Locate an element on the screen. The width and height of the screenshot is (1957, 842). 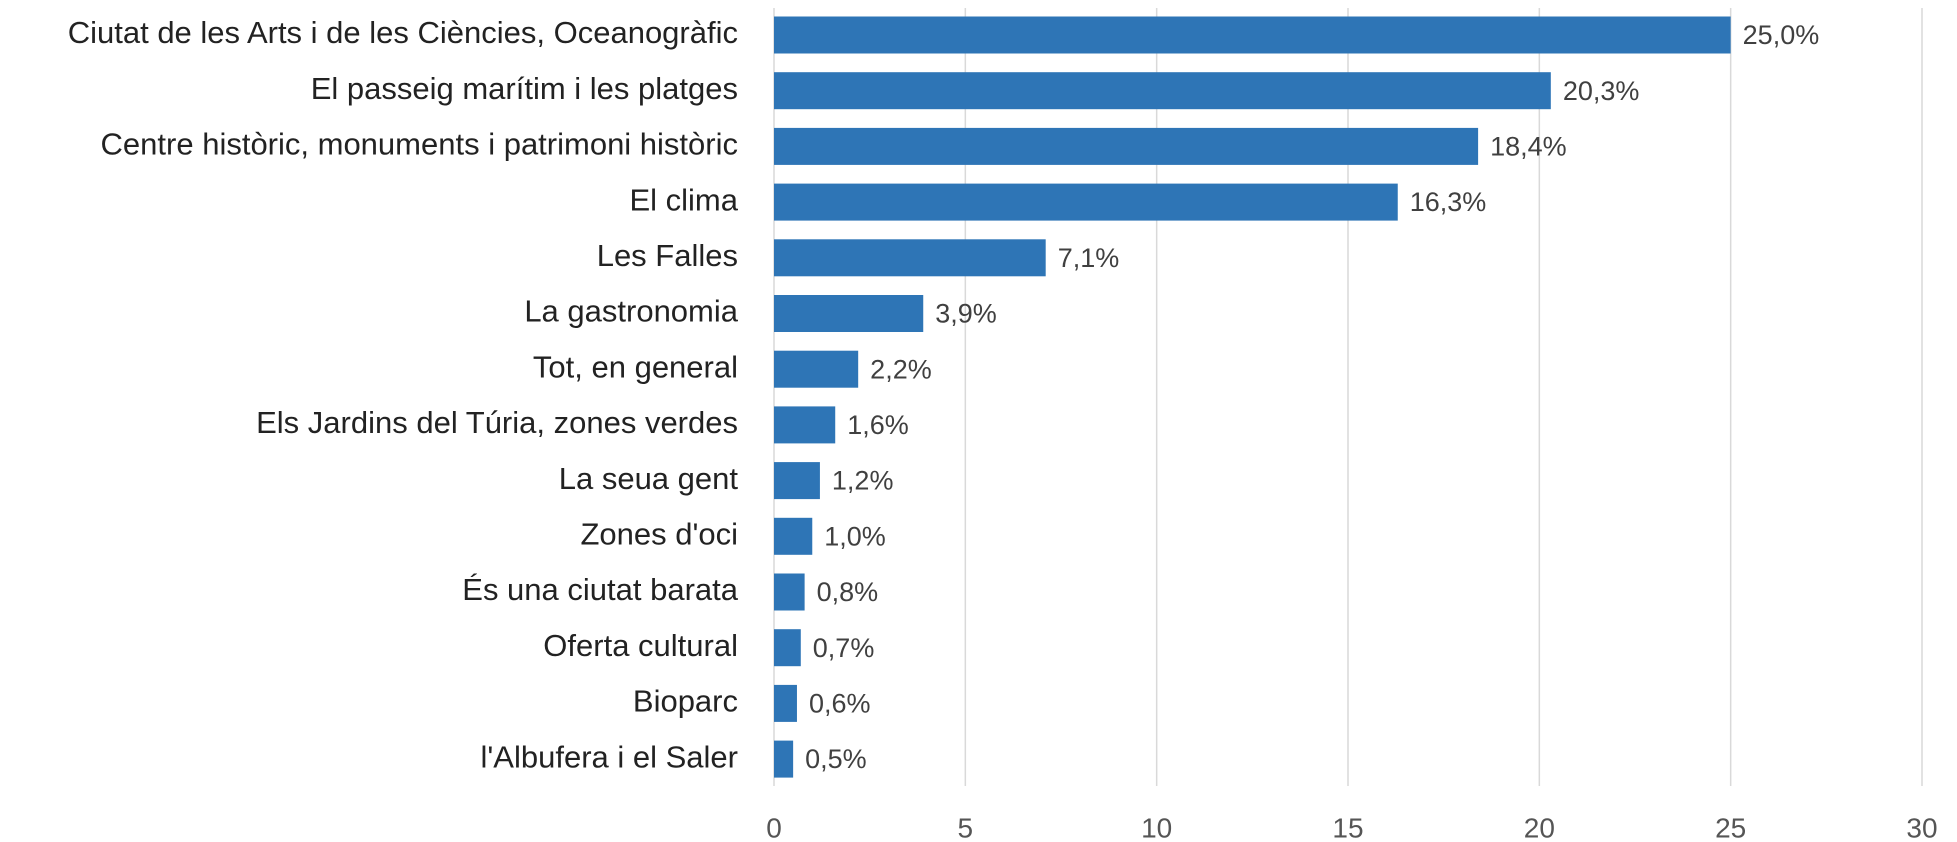
x-tick-label: 10 is located at coordinates (1156, 827).